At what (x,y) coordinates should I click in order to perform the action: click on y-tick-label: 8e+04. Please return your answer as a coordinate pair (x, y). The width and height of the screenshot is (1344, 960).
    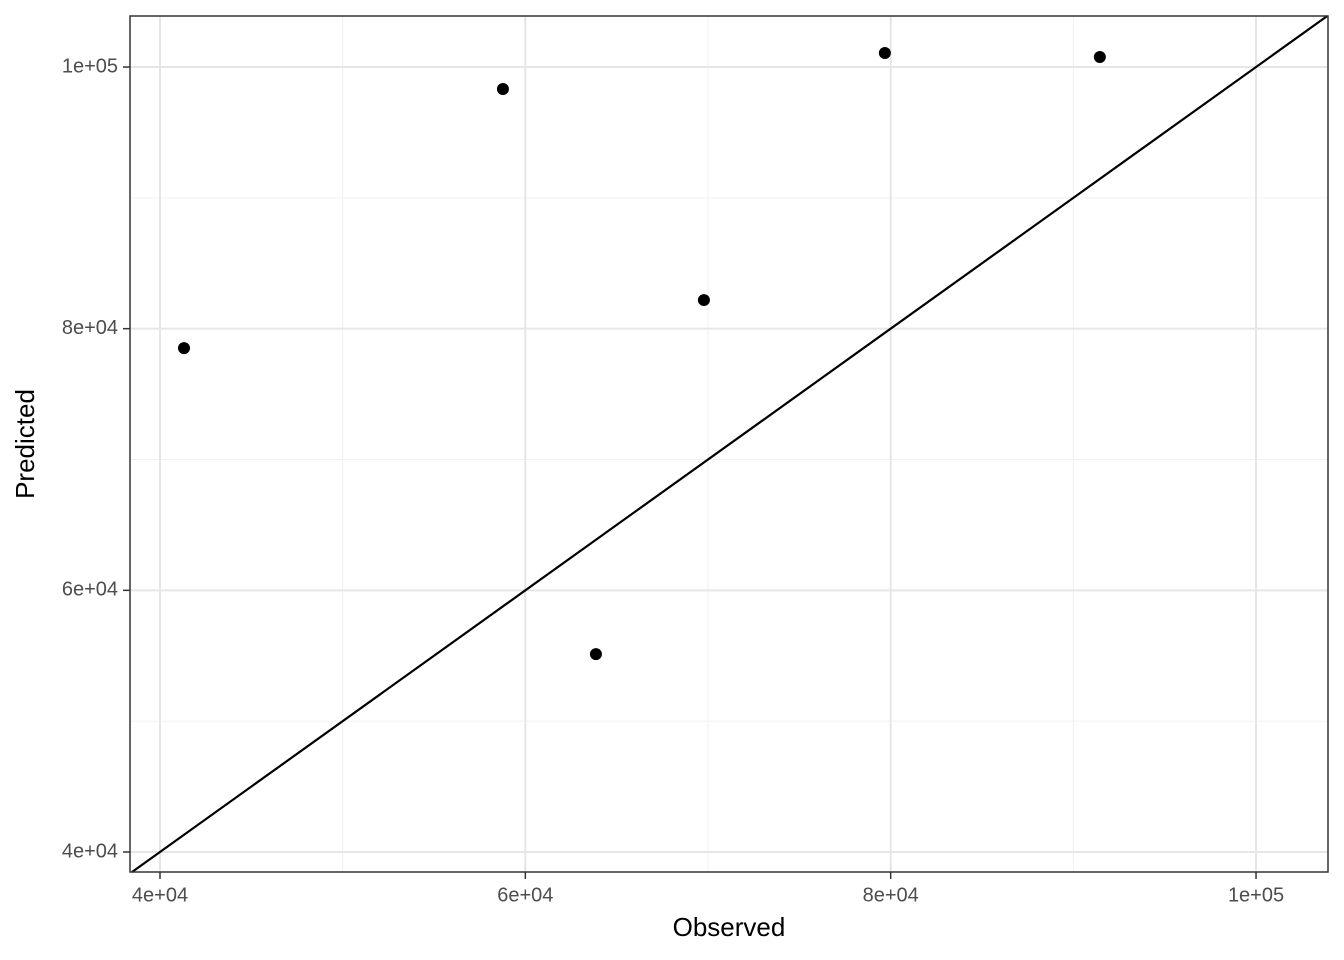
    Looking at the image, I should click on (90, 328).